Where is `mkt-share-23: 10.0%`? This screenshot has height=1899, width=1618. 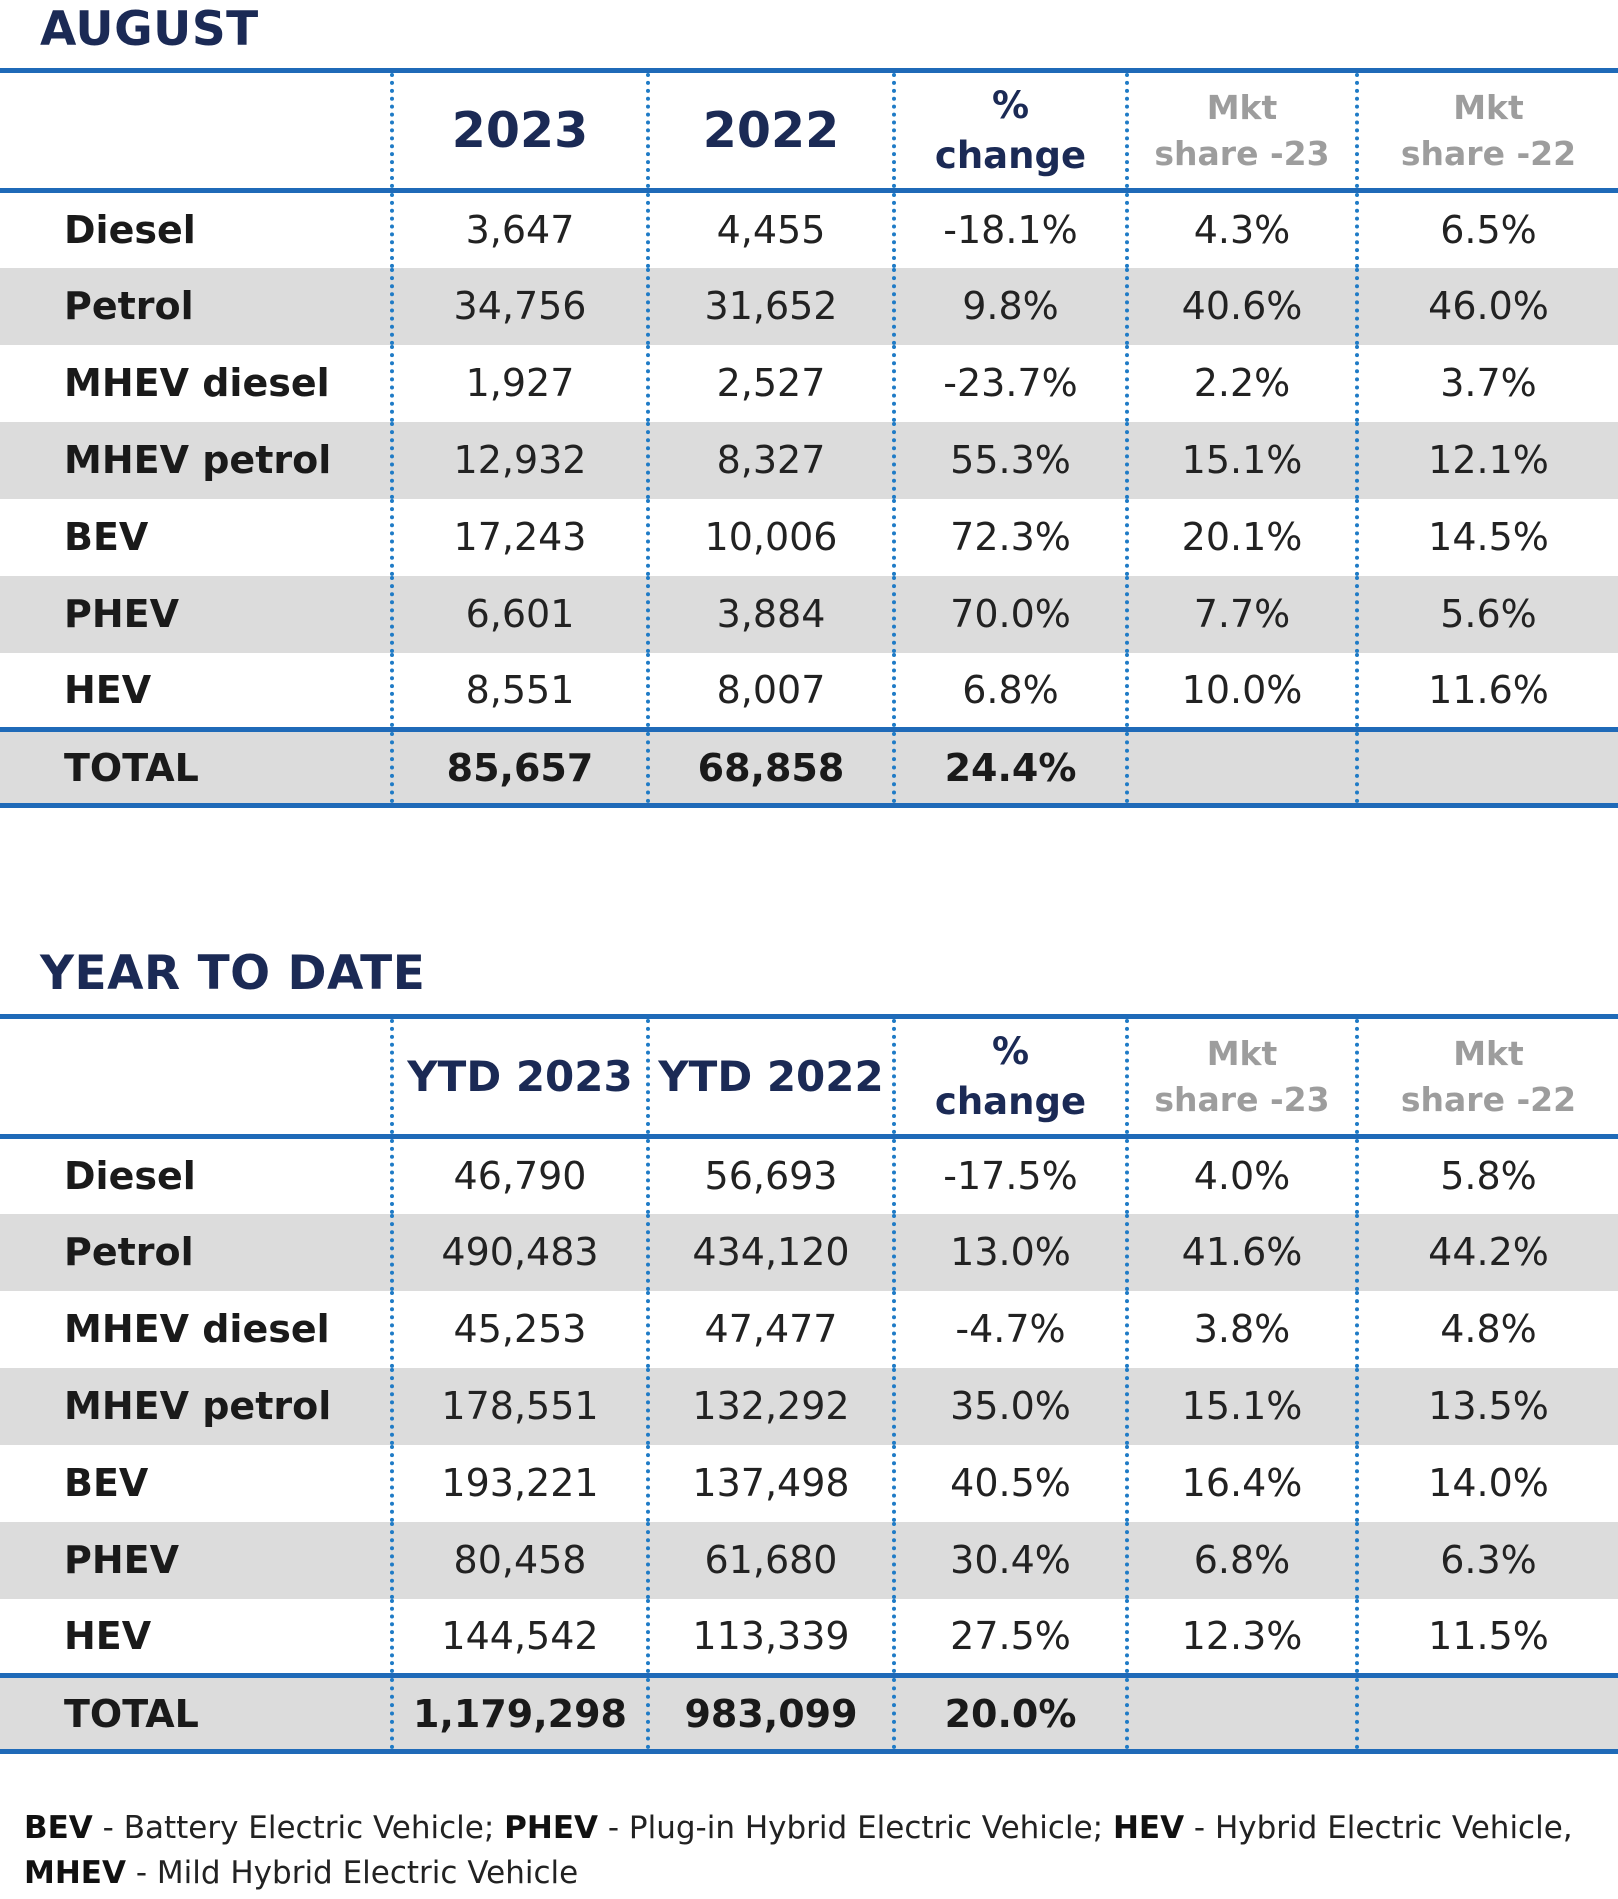 mkt-share-23: 10.0% is located at coordinates (1241, 691).